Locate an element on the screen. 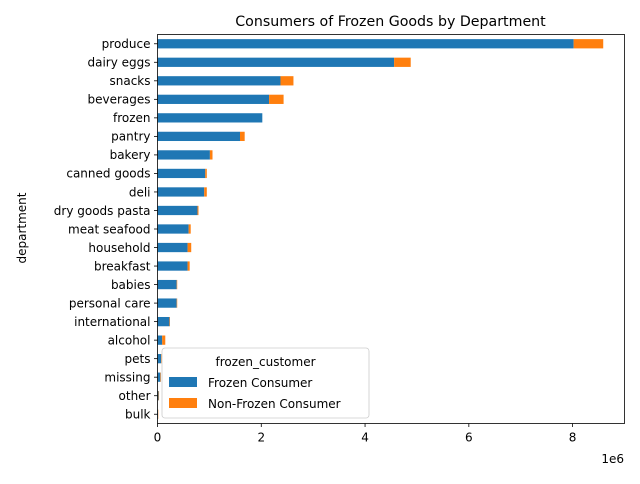 The image size is (640, 484). bar-meat-seafood-frozen-consumer is located at coordinates (173, 228).